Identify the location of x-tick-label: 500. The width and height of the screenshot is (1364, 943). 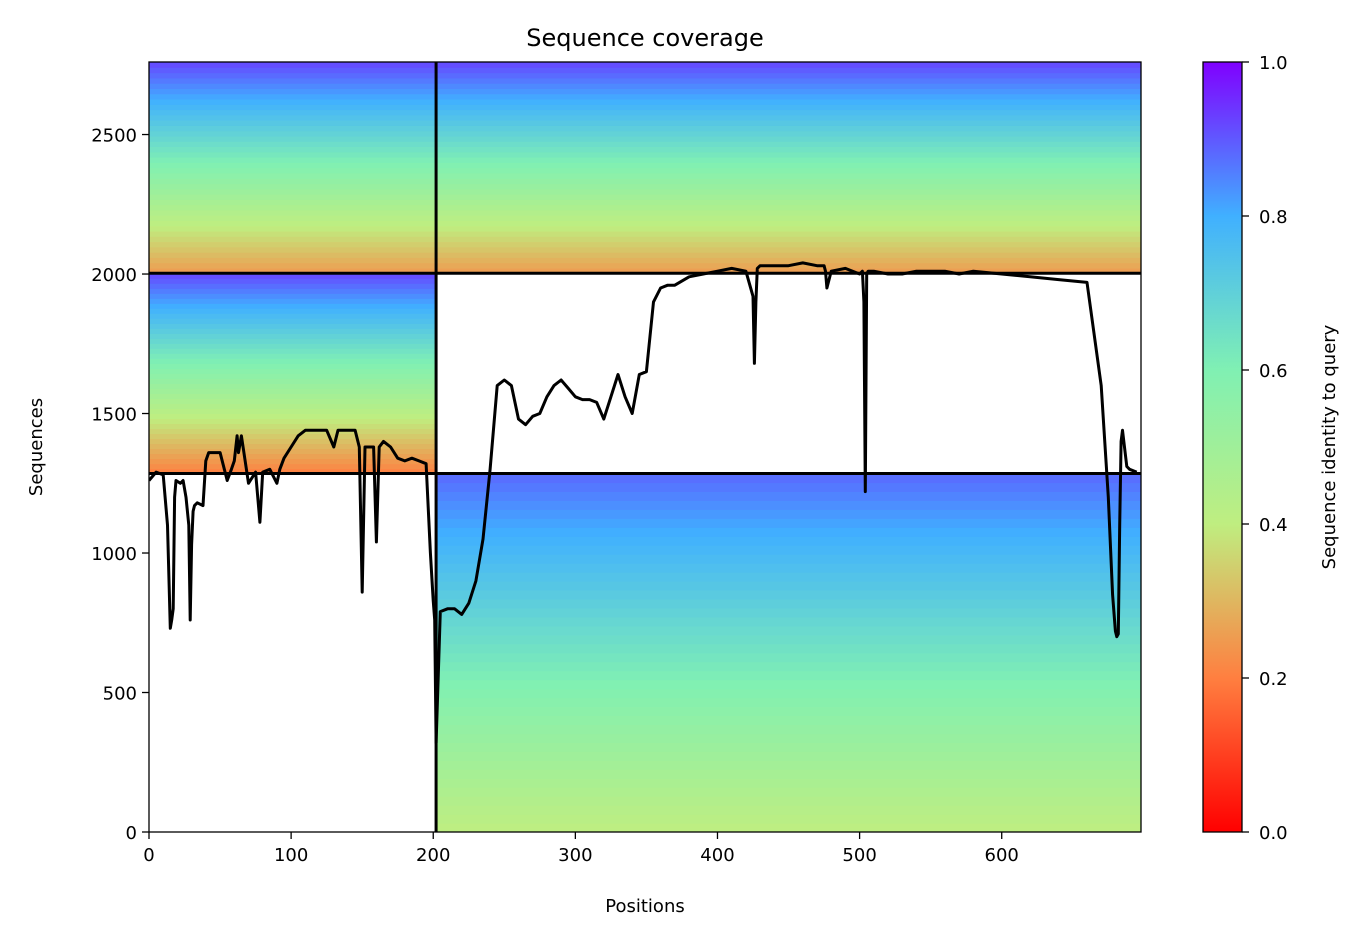
(859, 855).